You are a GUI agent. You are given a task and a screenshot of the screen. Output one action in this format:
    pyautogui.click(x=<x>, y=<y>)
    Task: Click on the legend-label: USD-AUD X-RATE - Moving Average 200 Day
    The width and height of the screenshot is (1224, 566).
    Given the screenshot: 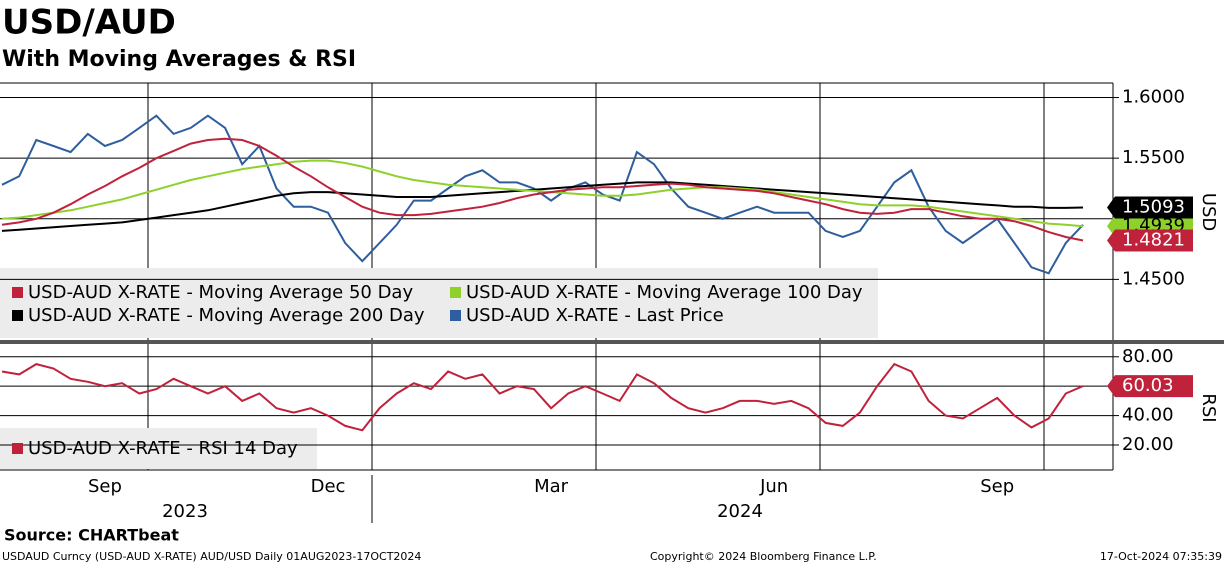 What is the action you would take?
    pyautogui.click(x=226, y=315)
    